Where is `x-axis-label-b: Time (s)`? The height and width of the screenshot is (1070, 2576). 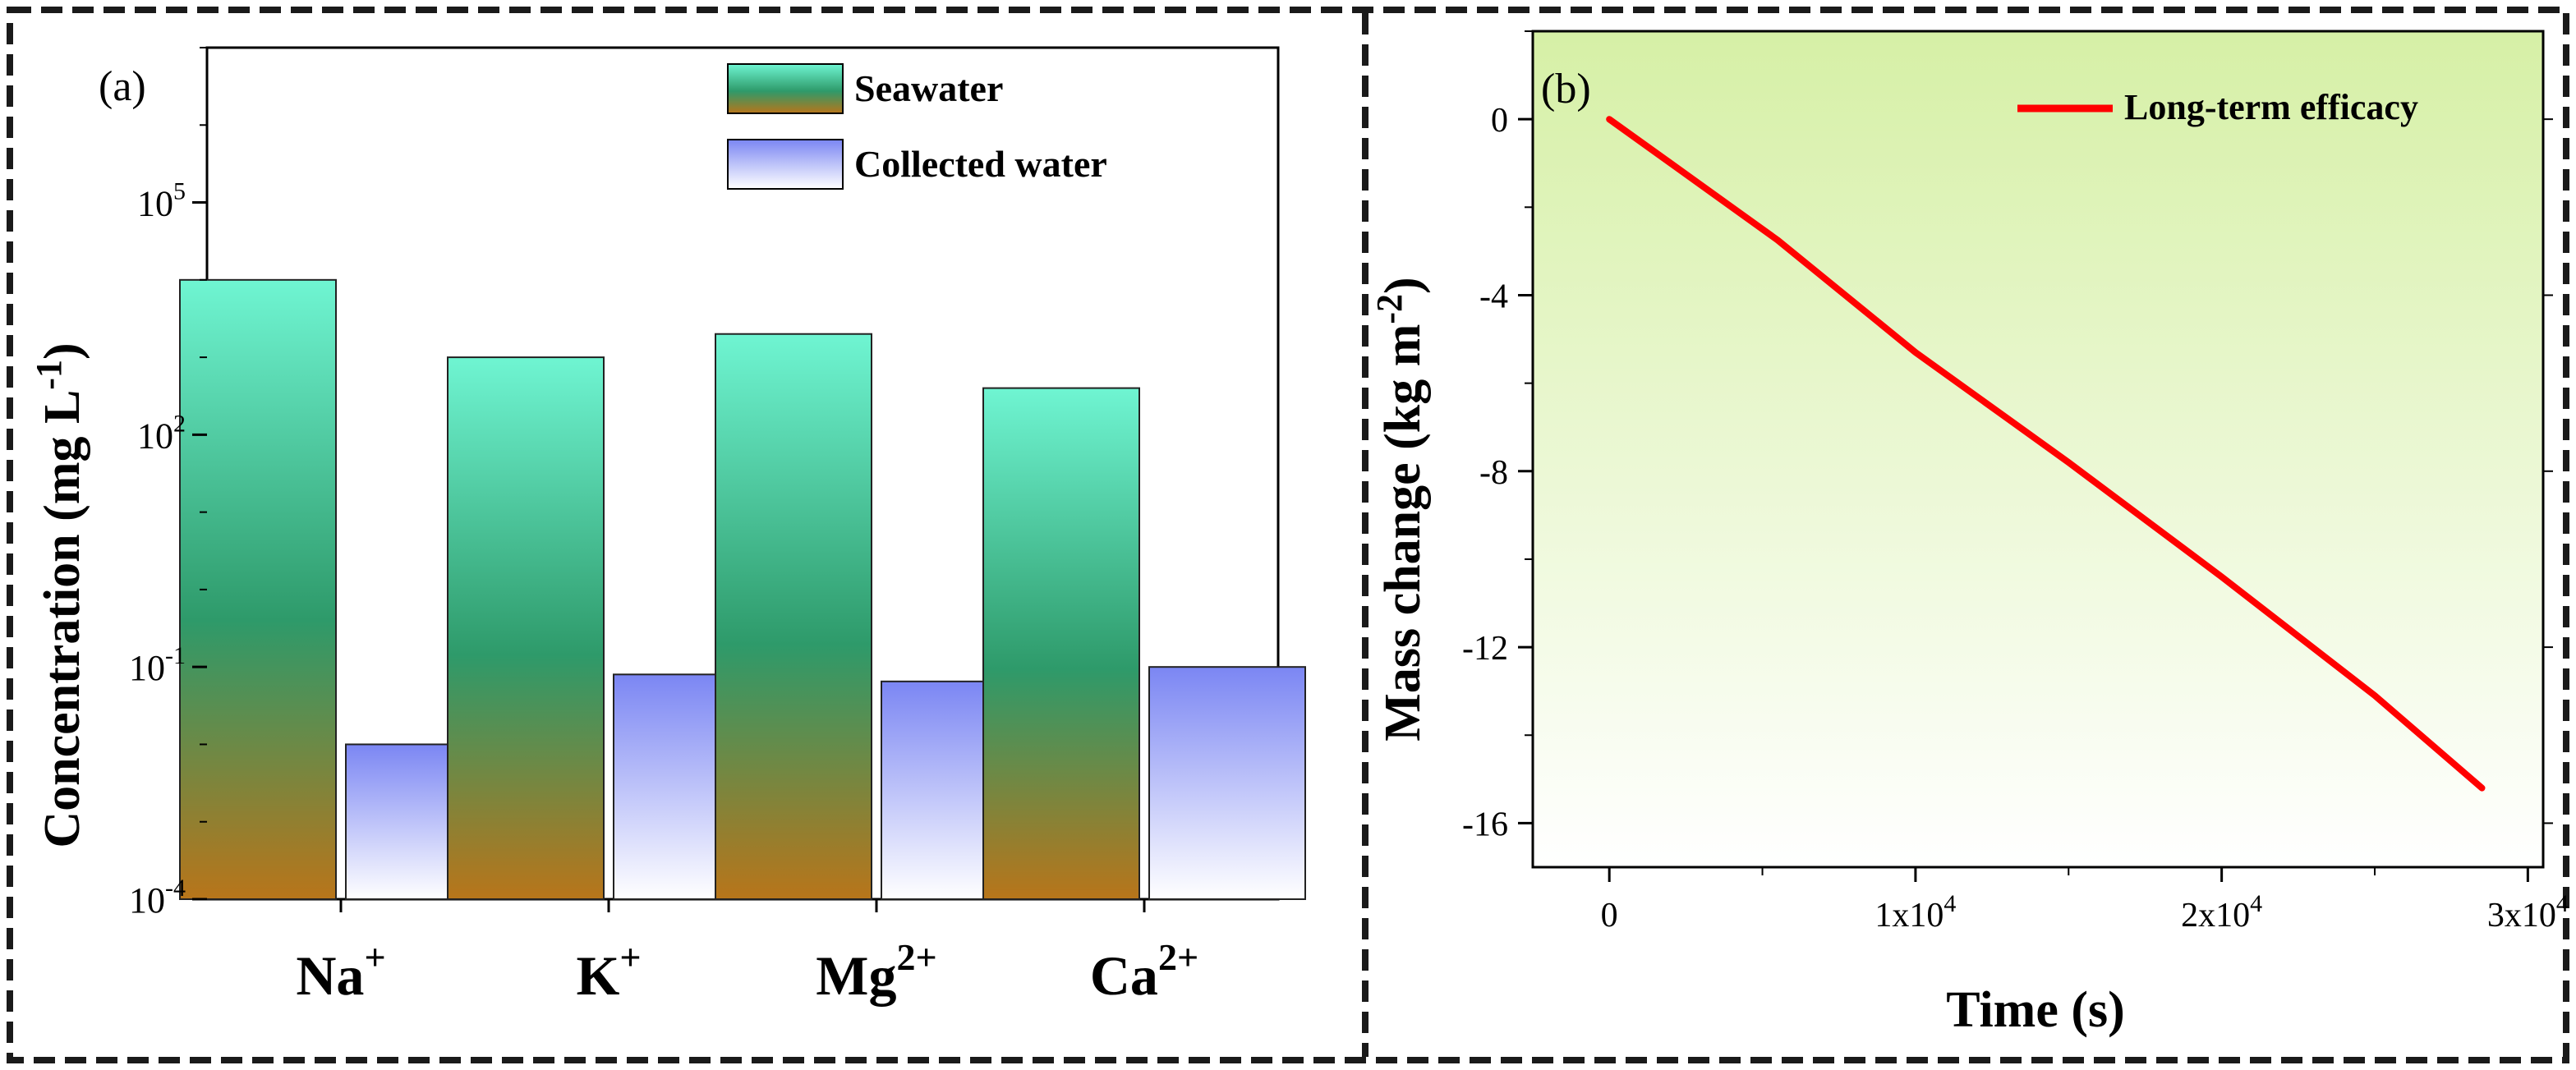
x-axis-label-b: Time (s) is located at coordinates (2035, 1010).